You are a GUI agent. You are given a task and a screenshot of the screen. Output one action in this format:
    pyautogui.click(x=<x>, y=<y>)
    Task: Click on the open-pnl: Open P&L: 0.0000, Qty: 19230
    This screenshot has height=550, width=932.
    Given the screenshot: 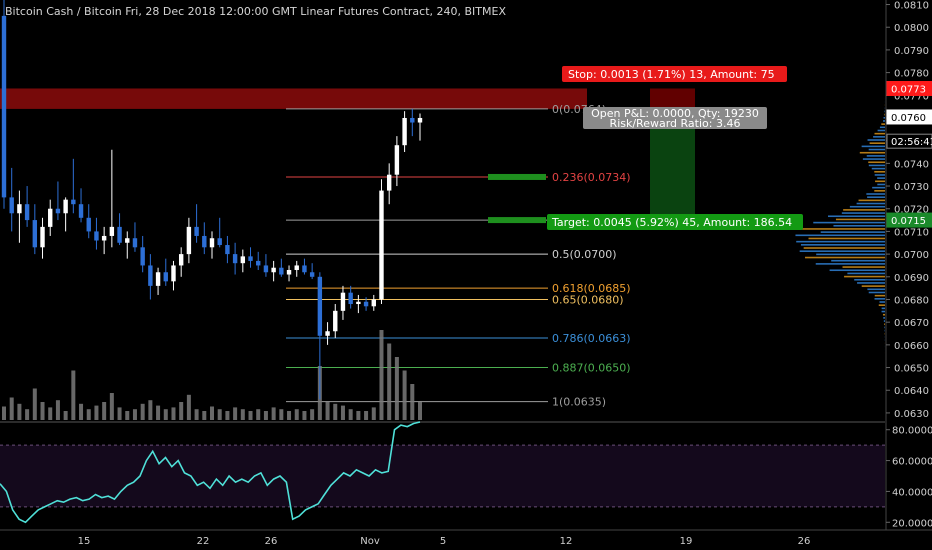 What is the action you would take?
    pyautogui.click(x=675, y=113)
    